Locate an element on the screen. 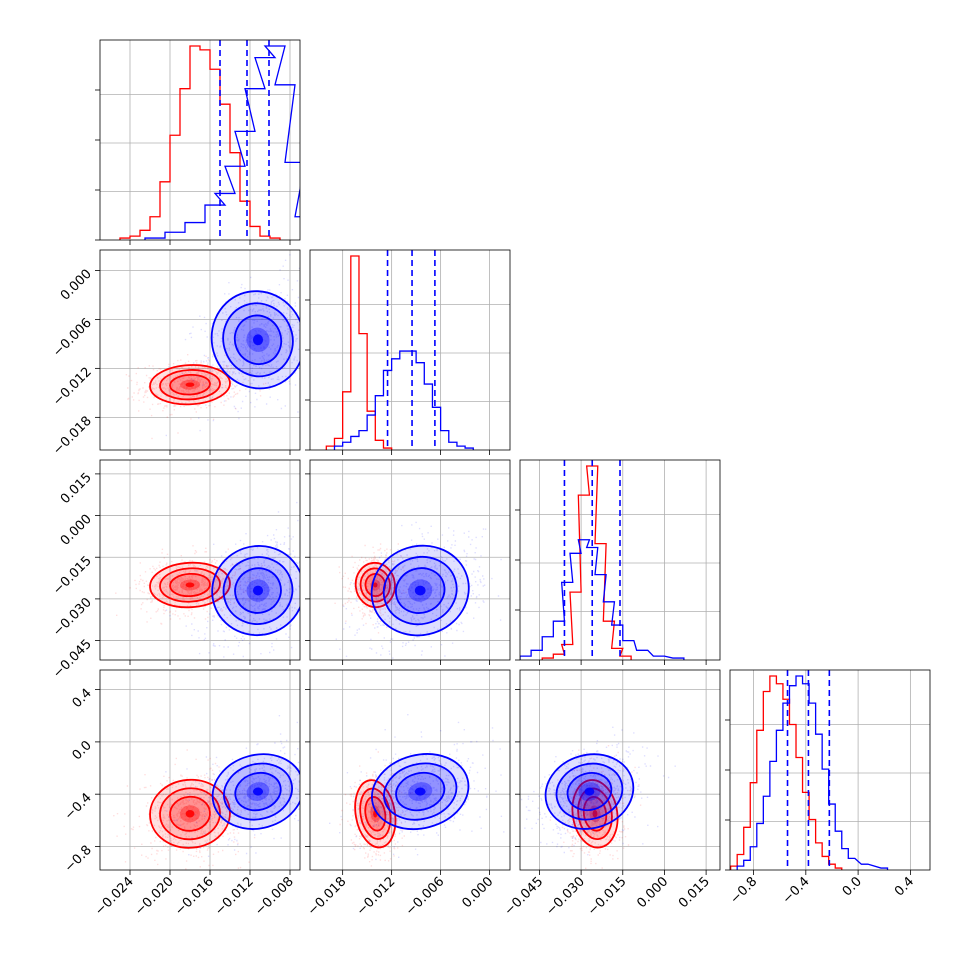  x-tick-label: −0.8 is located at coordinates (743, 890).